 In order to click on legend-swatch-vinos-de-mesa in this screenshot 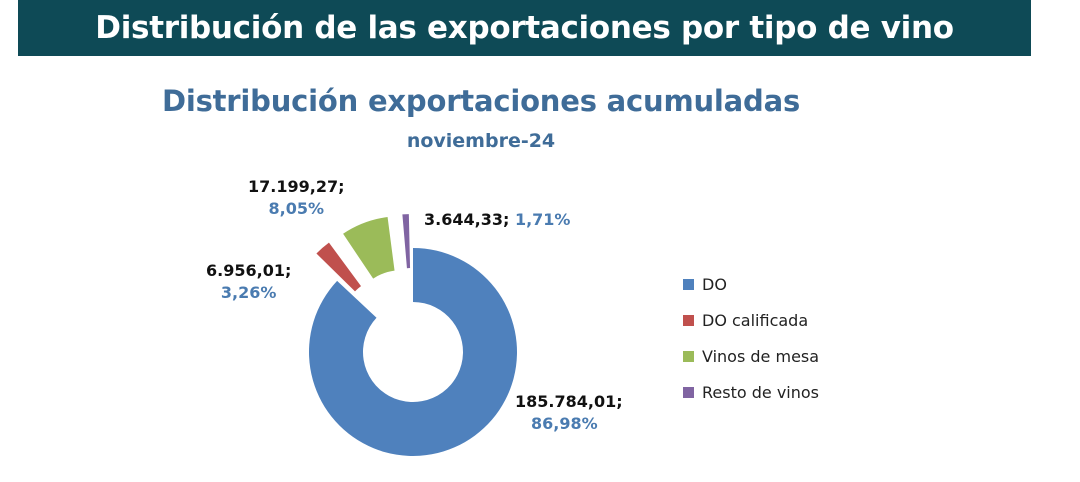, I will do `click(688, 356)`.